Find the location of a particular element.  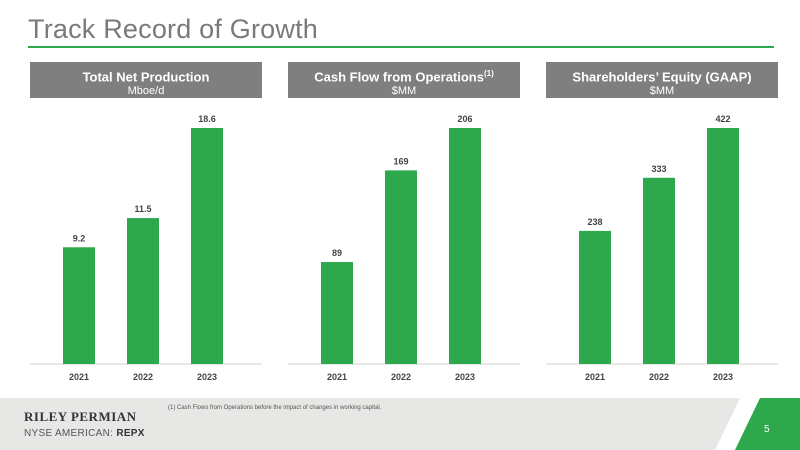

ticker-symbol: REPX is located at coordinates (130, 433).